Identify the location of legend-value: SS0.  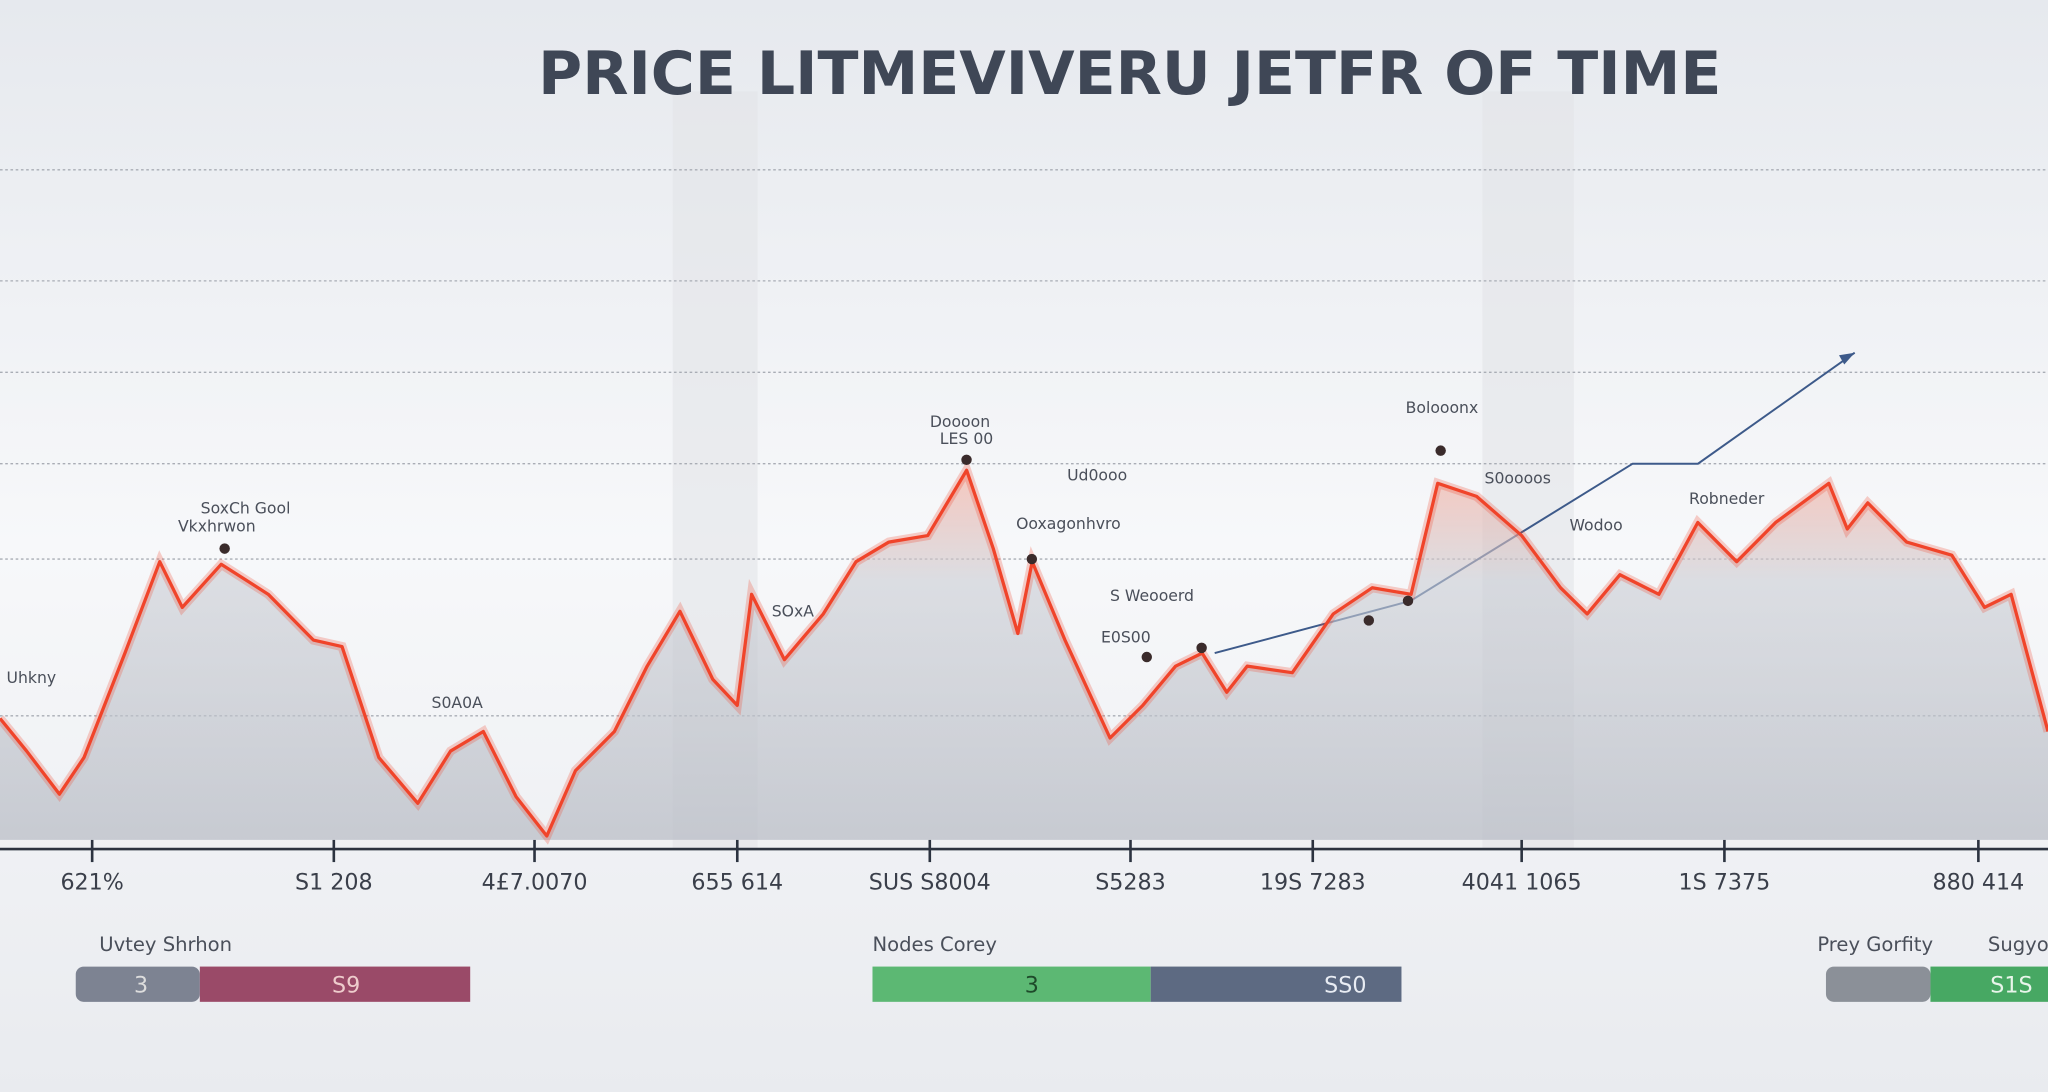
(1345, 986).